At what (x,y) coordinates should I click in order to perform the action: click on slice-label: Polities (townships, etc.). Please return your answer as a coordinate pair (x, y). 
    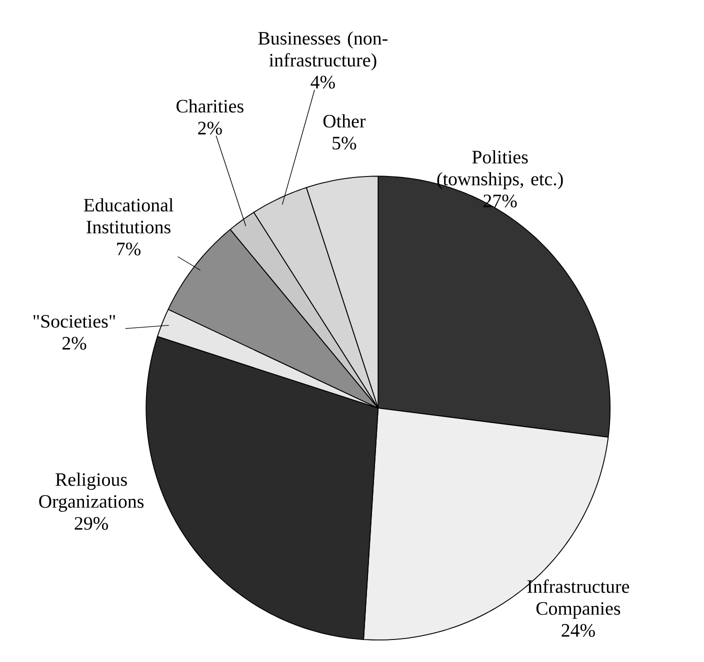
    Looking at the image, I should click on (500, 170).